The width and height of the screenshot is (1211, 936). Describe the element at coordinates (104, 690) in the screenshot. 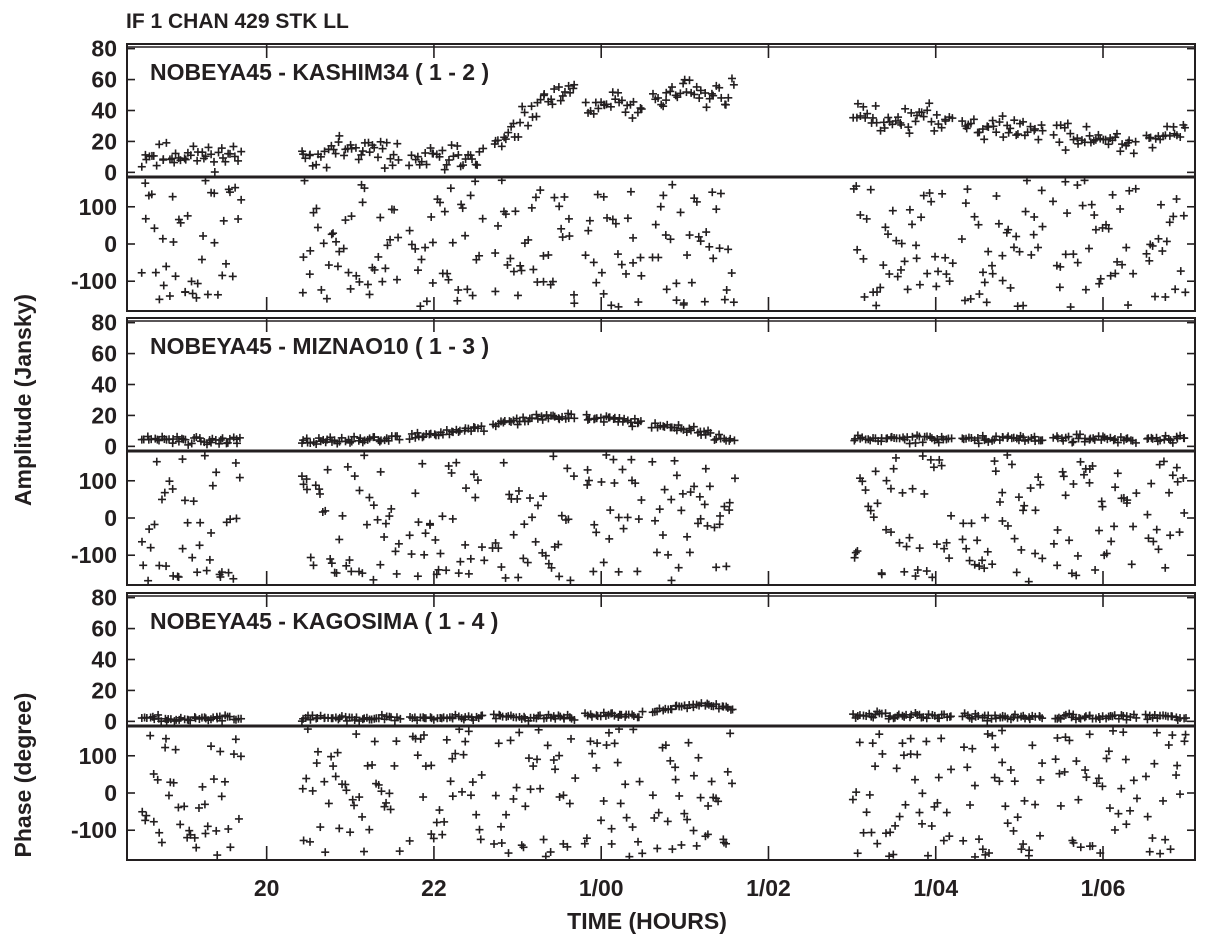

I see `amp-tick-label: 20` at that location.